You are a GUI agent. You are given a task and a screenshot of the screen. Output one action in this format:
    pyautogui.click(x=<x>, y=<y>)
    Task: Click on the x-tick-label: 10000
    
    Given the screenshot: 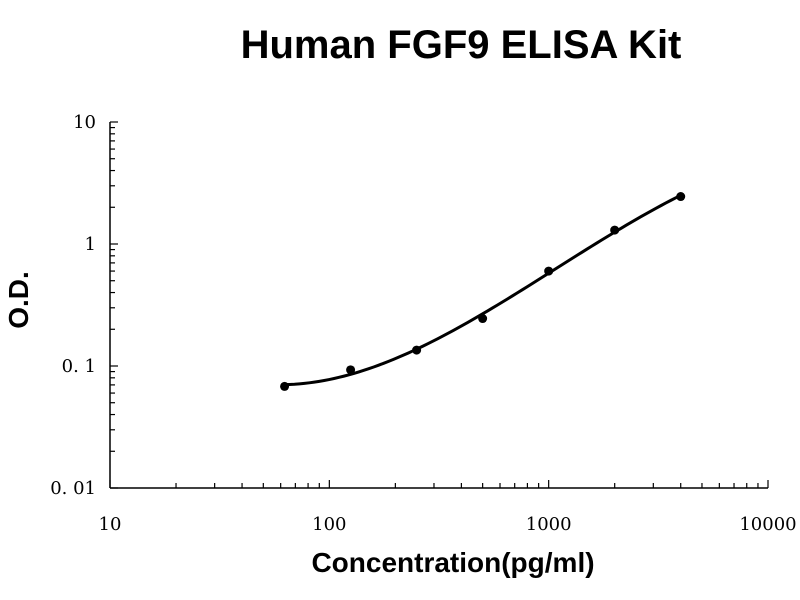 What is the action you would take?
    pyautogui.click(x=767, y=524)
    